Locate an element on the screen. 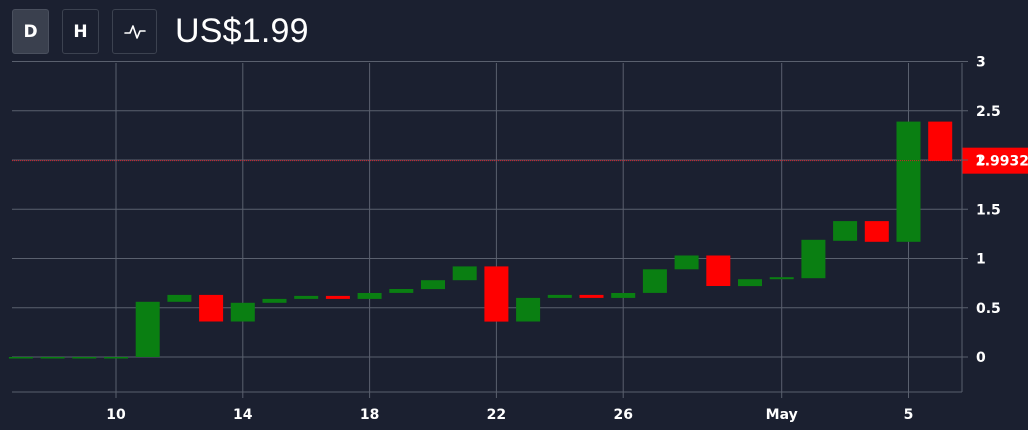  hourly-interval-button: H is located at coordinates (80, 31).